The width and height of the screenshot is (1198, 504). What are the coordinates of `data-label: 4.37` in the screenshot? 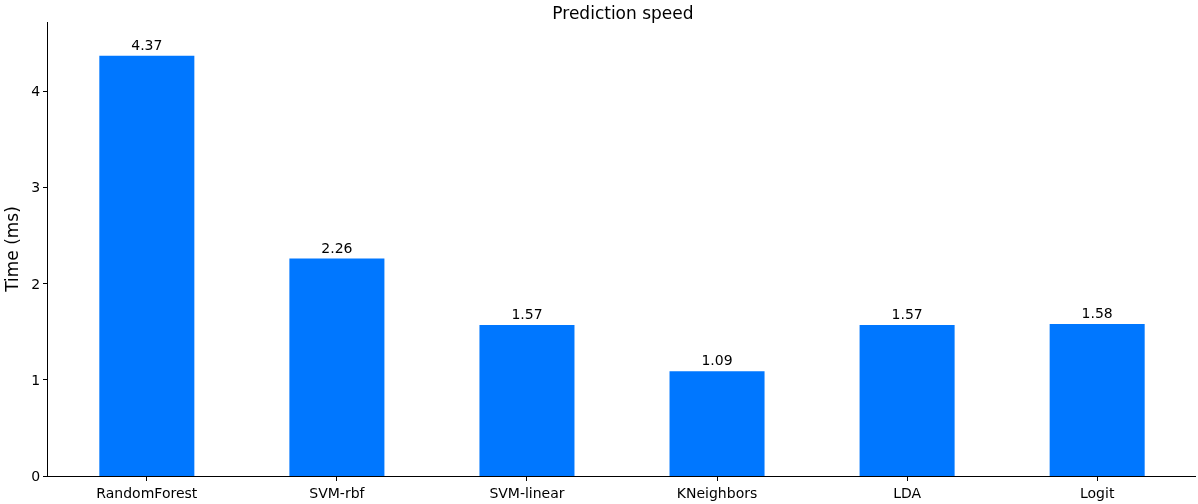 It's located at (147, 44).